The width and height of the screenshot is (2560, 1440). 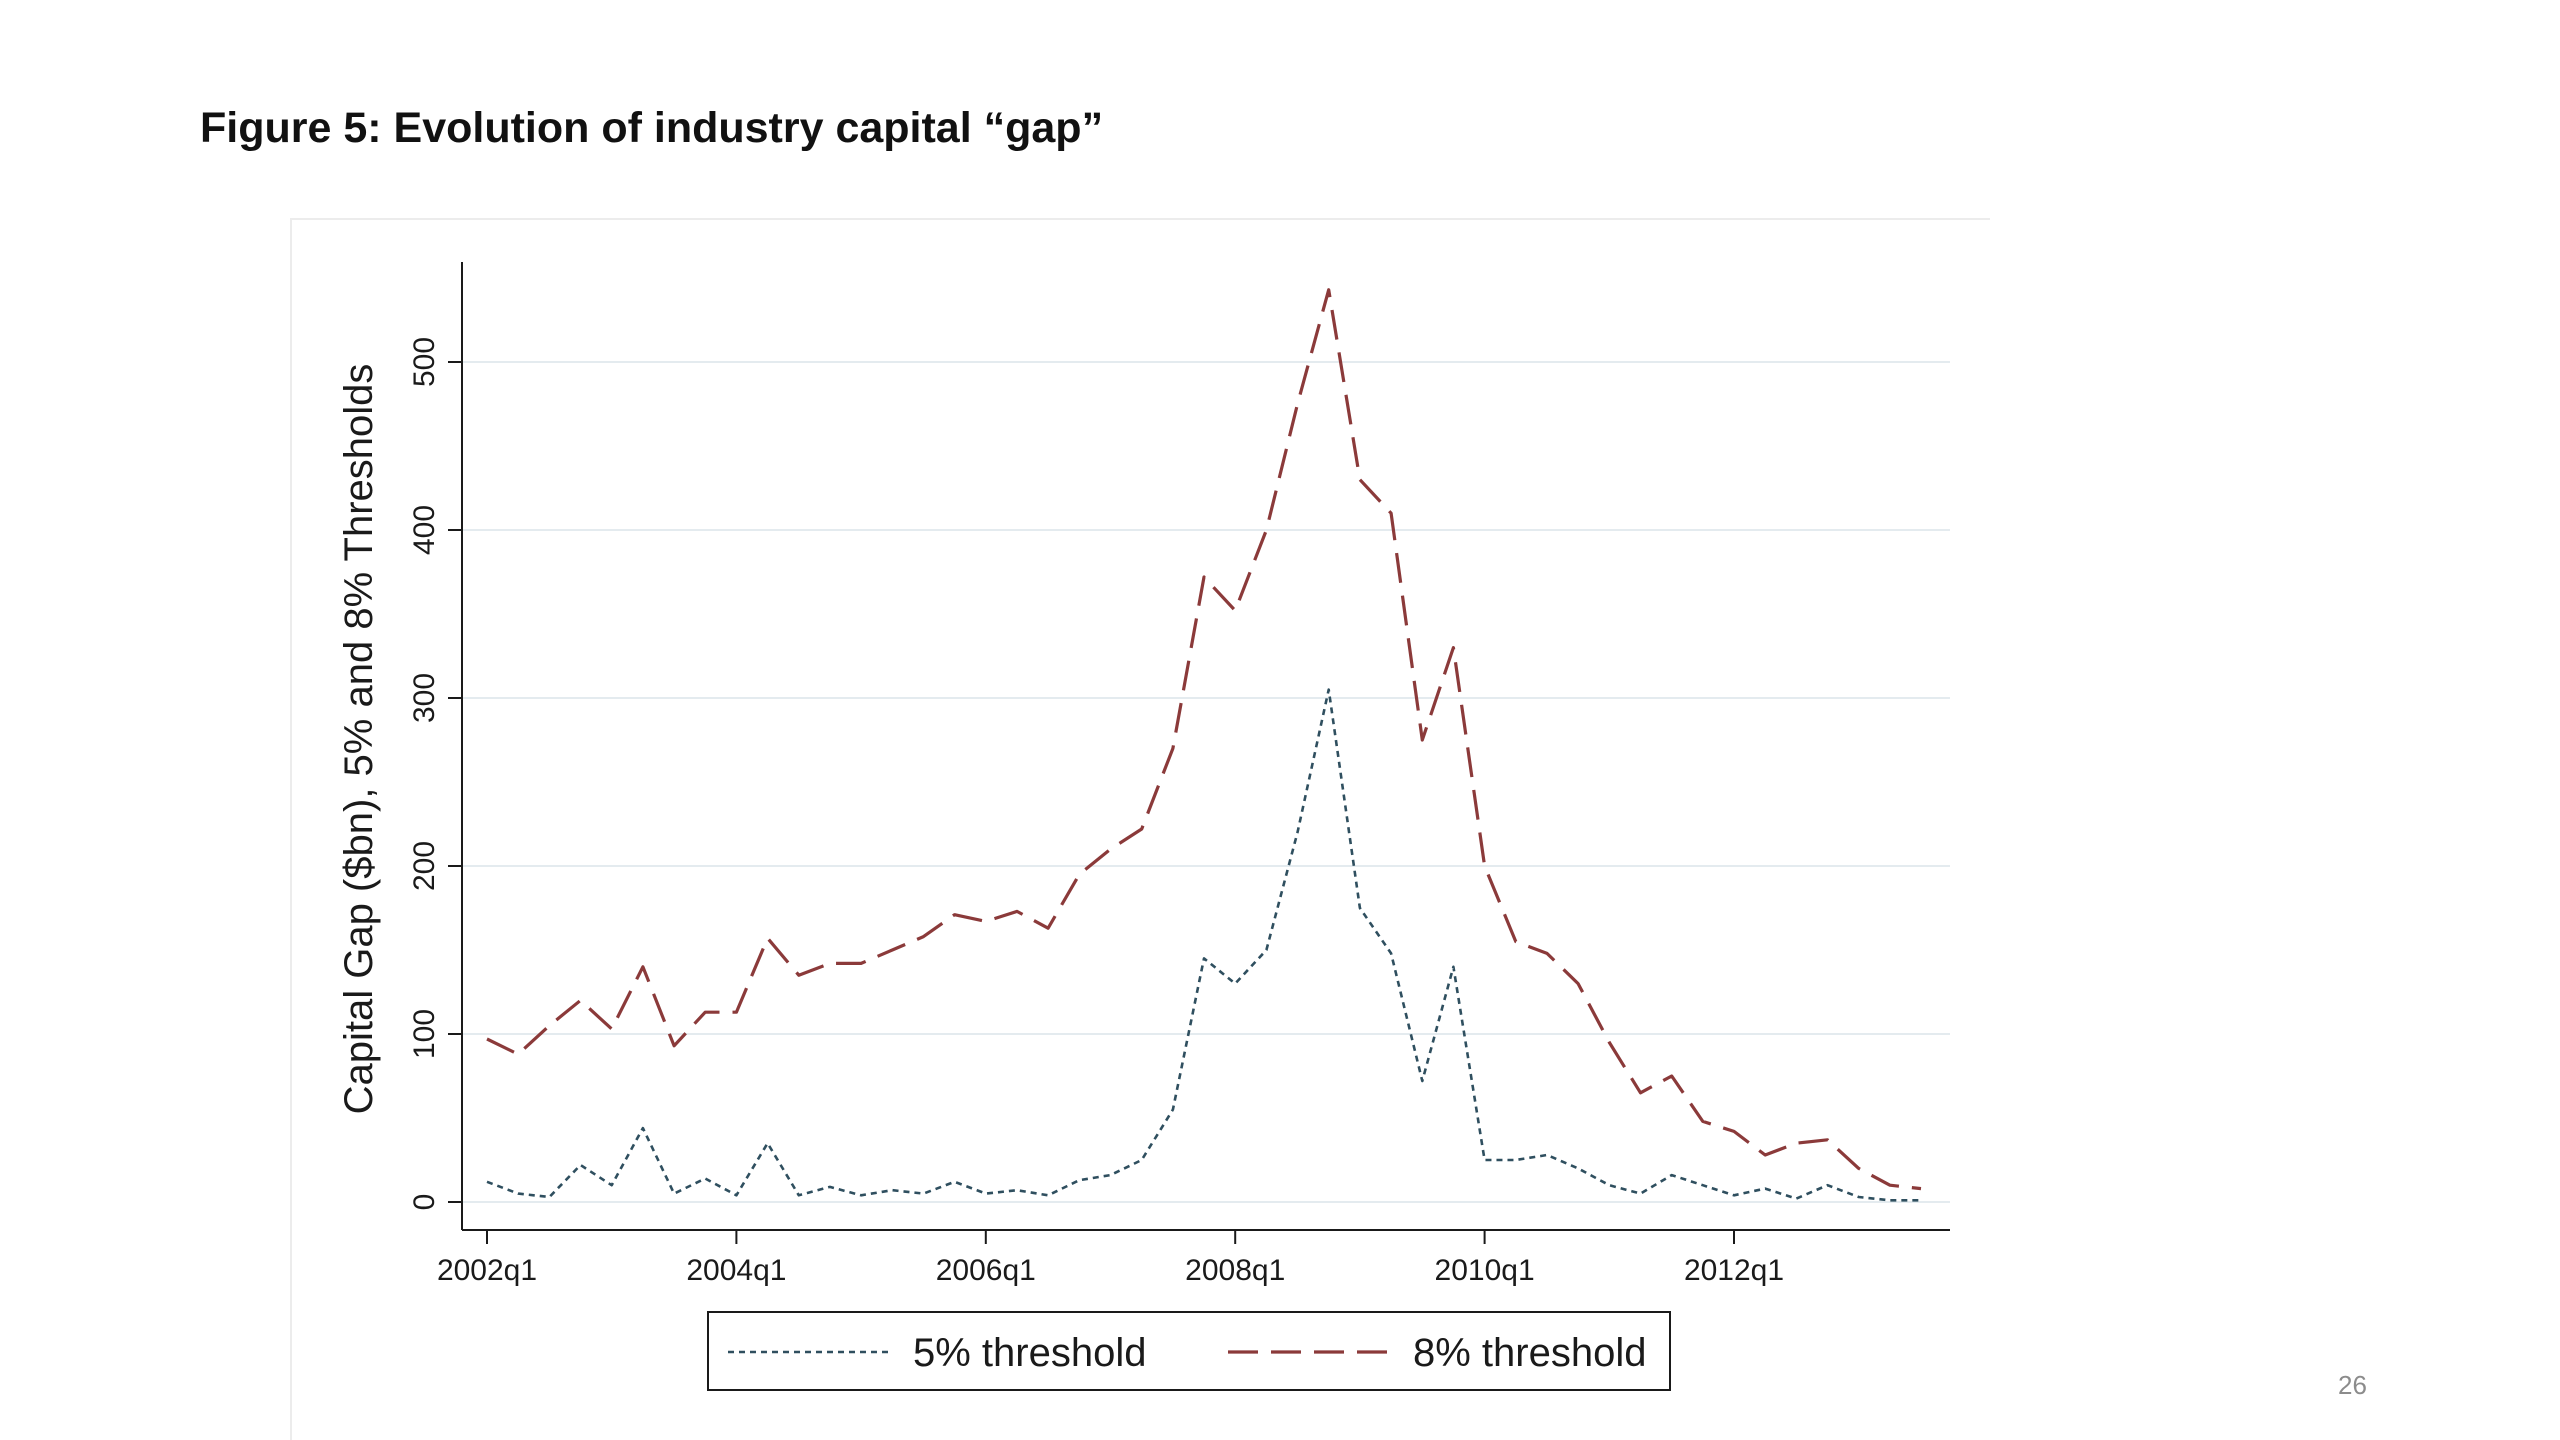 I want to click on y-axis-label: Capital Gap ($bn), 5% and 8% Thresholds, so click(x=359, y=739).